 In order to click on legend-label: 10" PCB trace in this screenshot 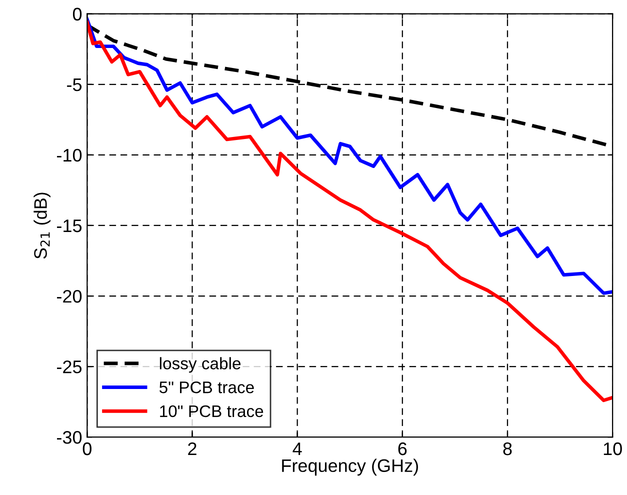, I will do `click(212, 411)`.